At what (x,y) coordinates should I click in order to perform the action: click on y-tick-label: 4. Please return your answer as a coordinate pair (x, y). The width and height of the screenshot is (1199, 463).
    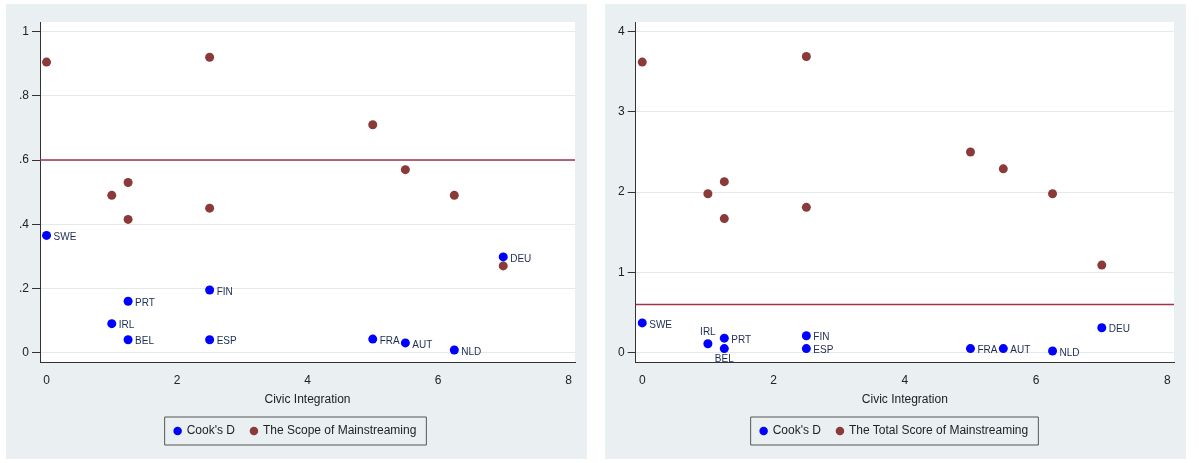
    Looking at the image, I should click on (621, 30).